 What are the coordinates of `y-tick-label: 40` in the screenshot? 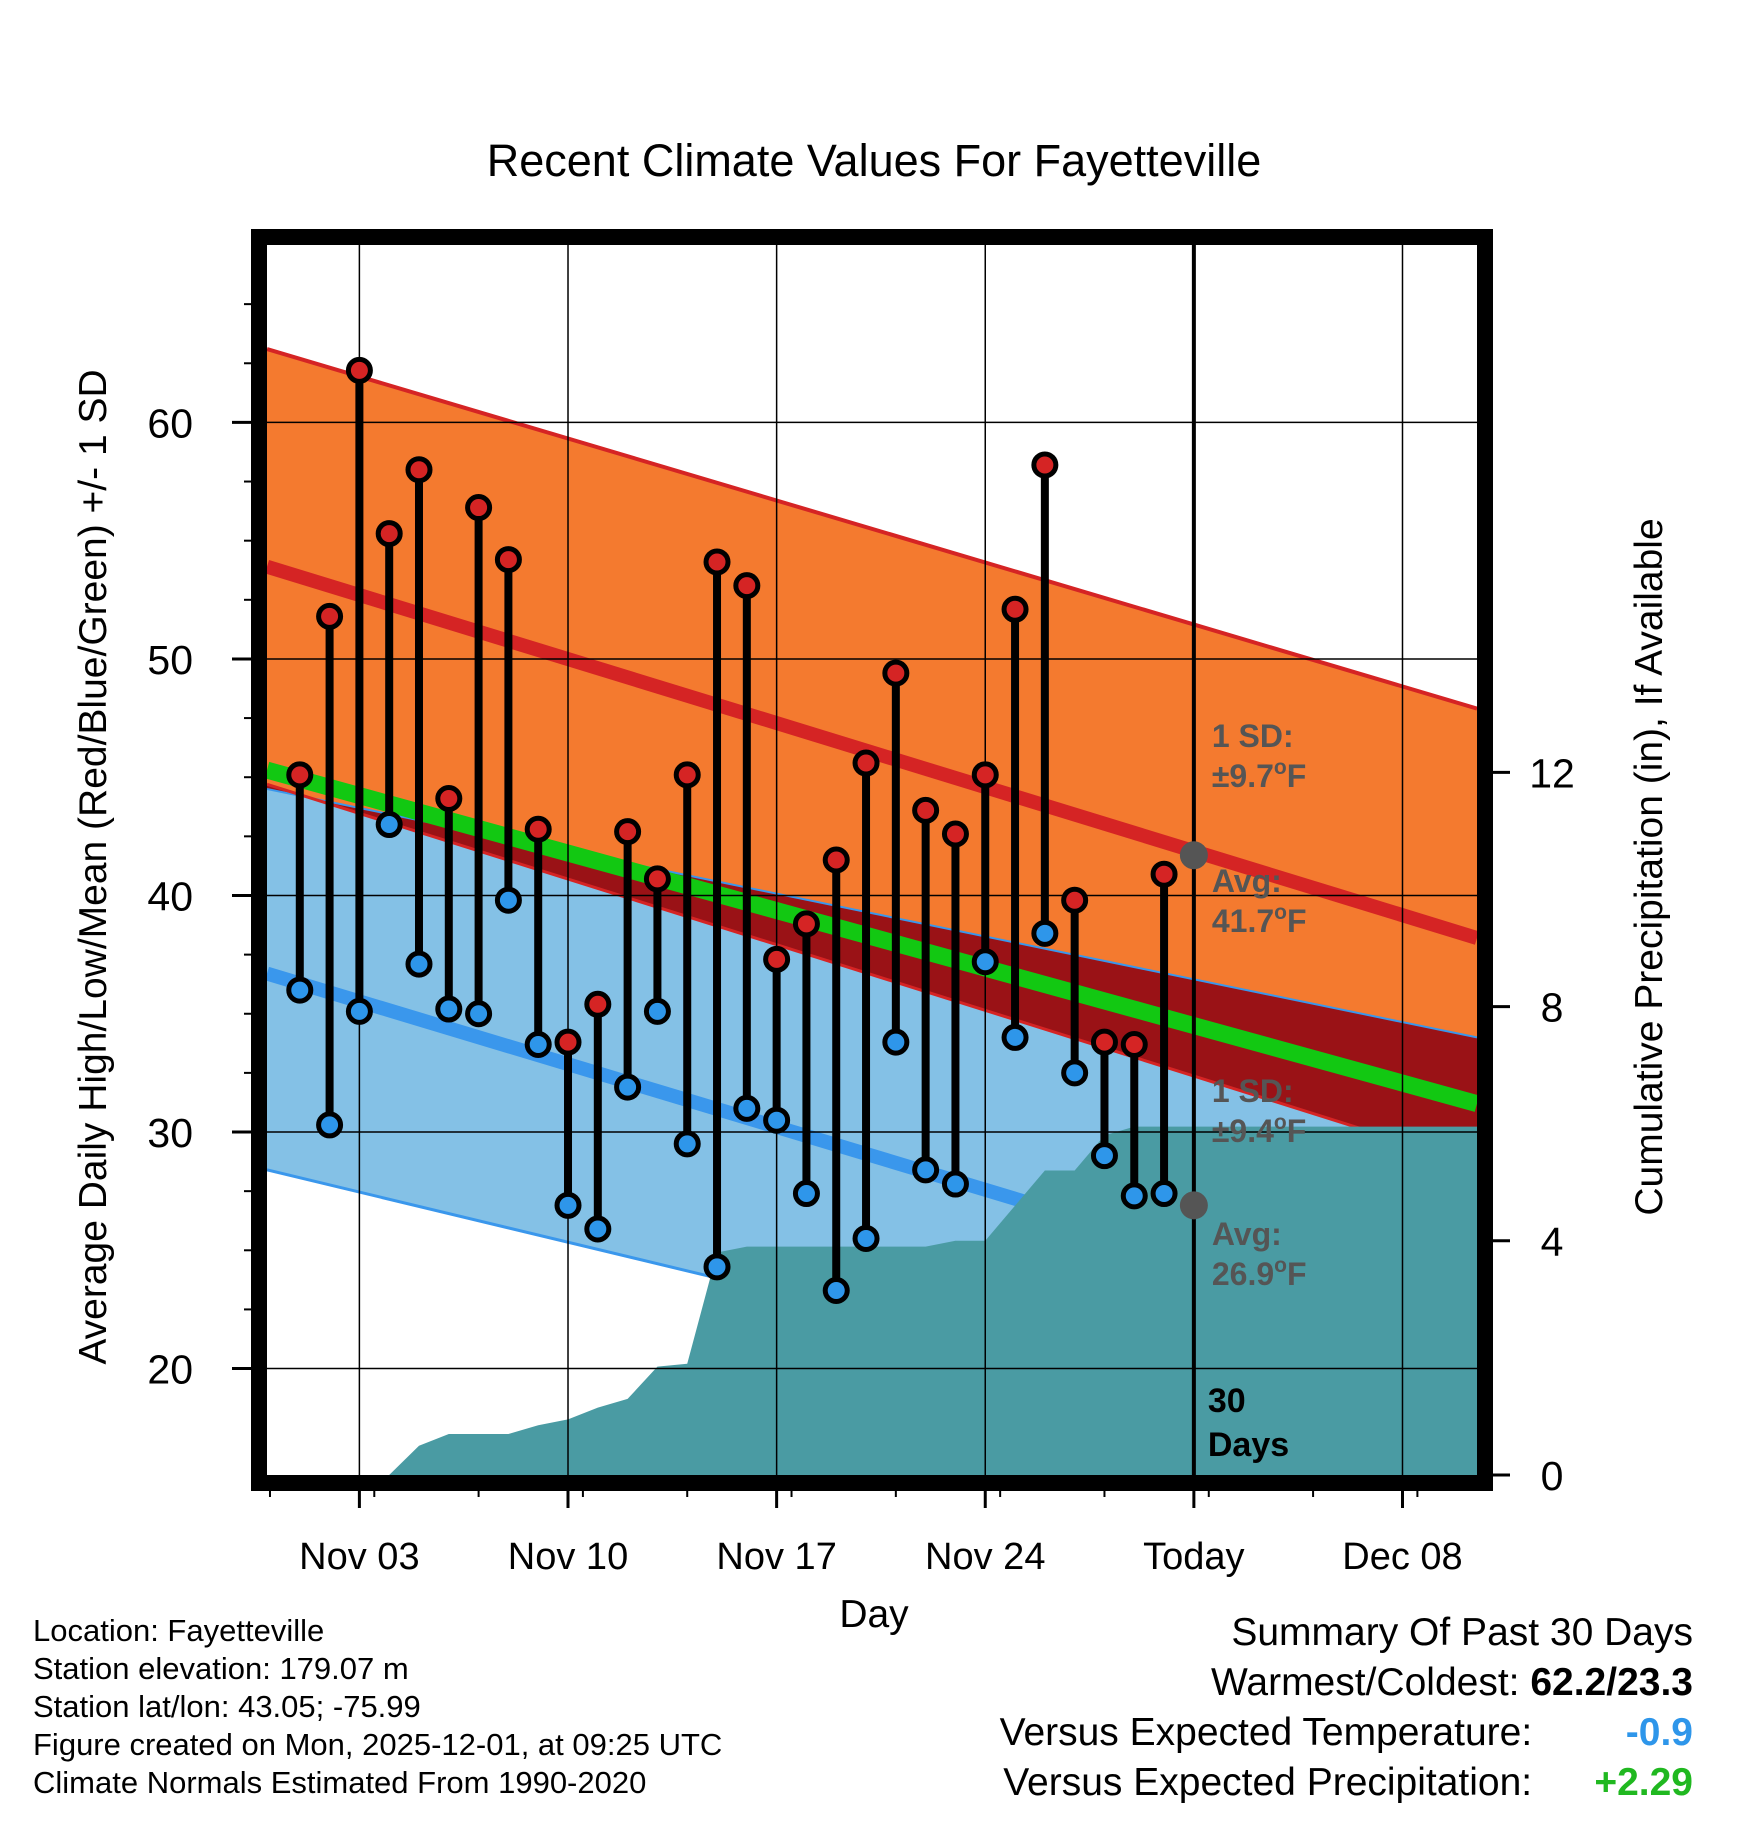 It's located at (170, 896).